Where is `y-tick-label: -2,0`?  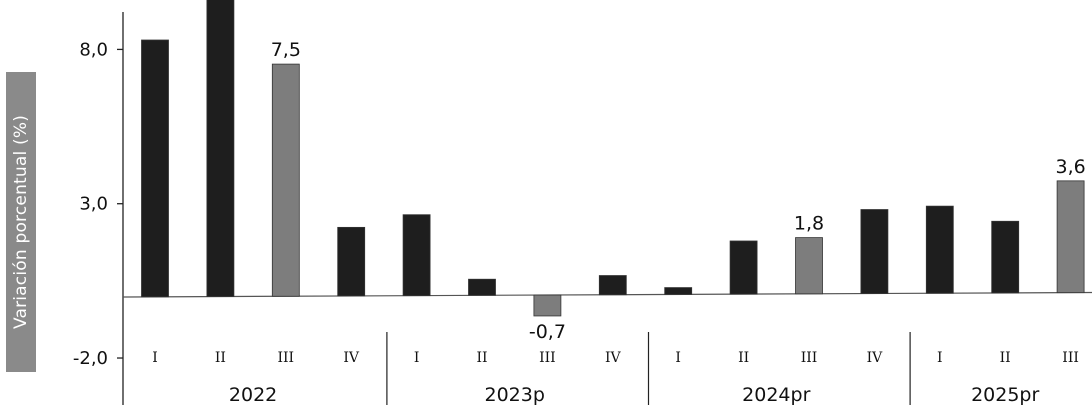 y-tick-label: -2,0 is located at coordinates (90, 358).